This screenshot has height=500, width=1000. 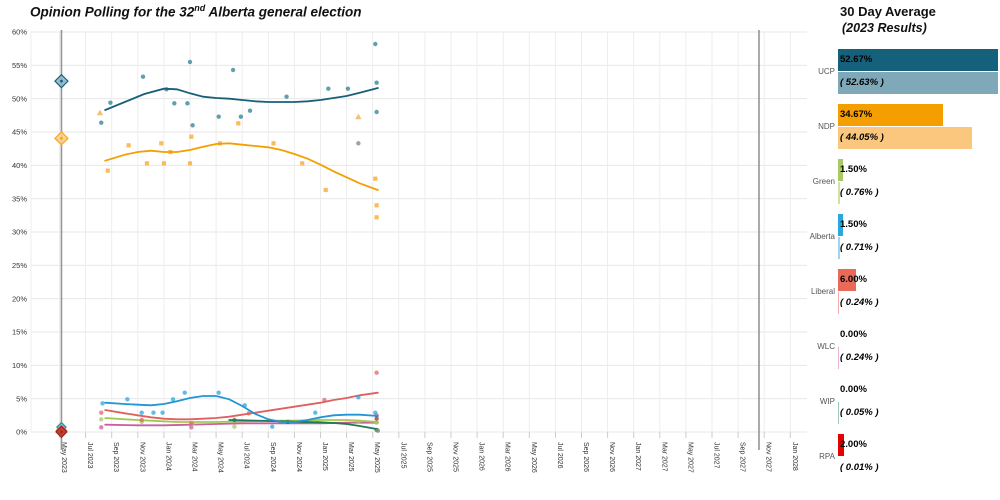 I want to click on x-tick-label: May 2025, so click(x=376, y=457).